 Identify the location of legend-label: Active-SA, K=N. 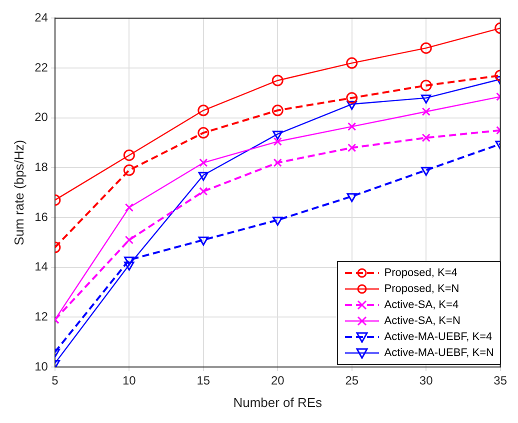
(422, 321).